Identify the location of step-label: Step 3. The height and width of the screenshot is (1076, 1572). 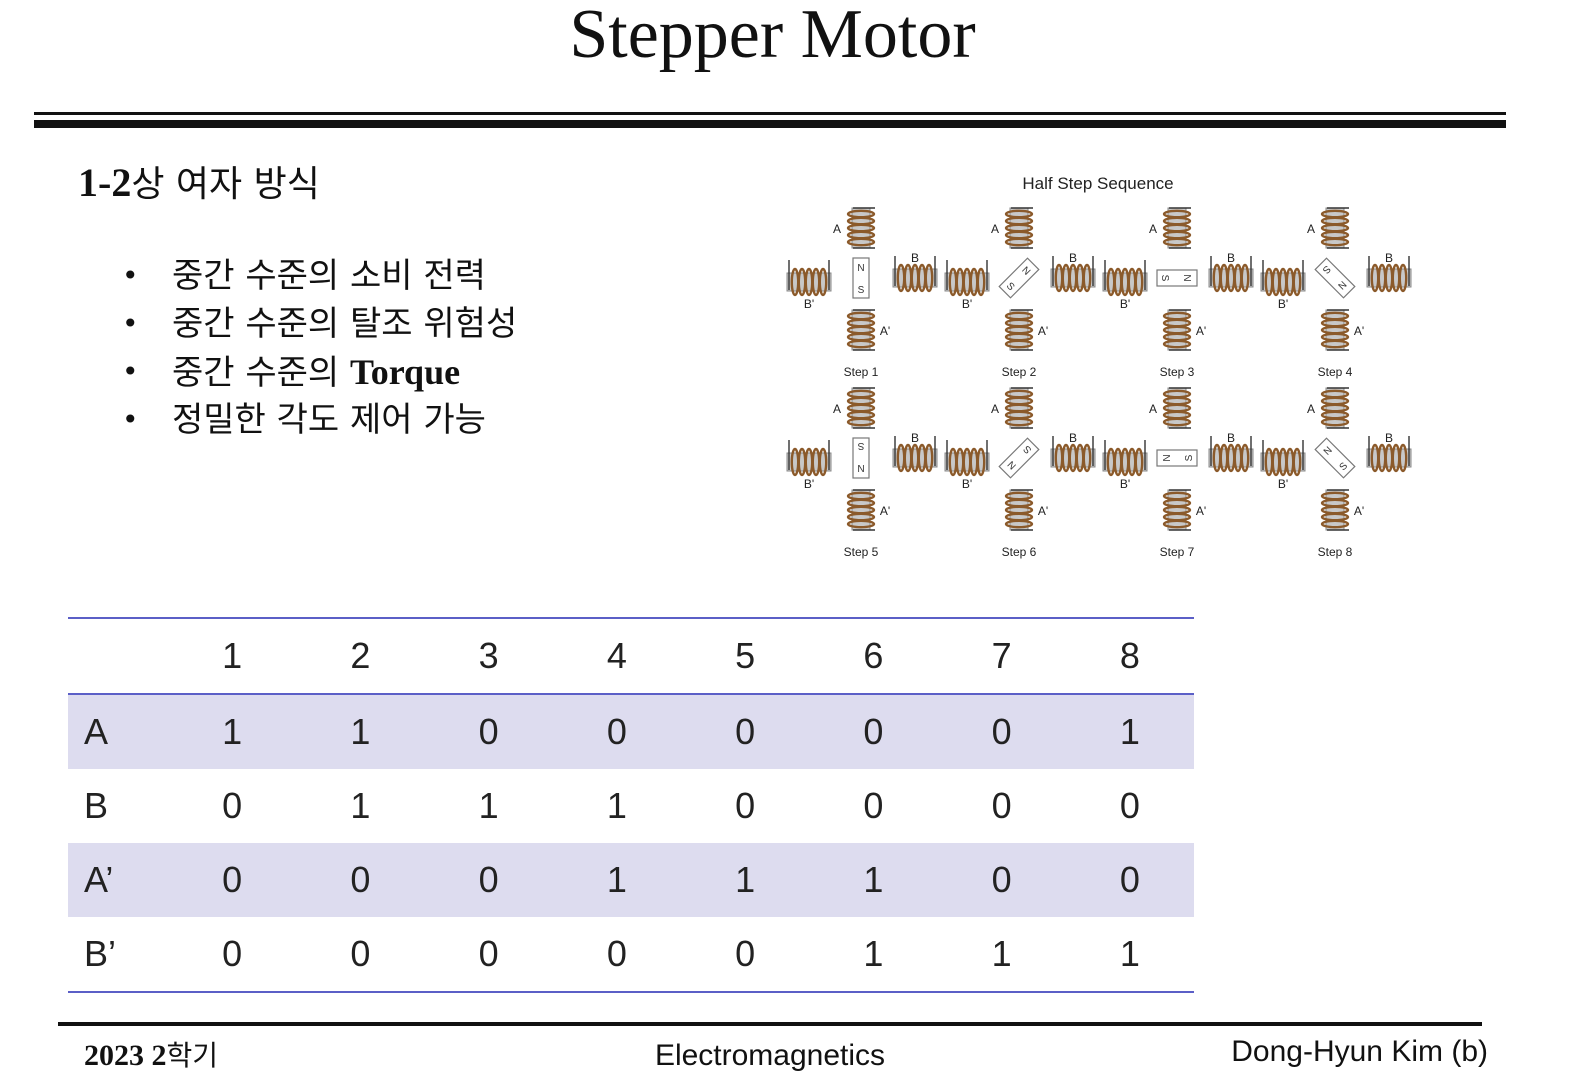
(1177, 372).